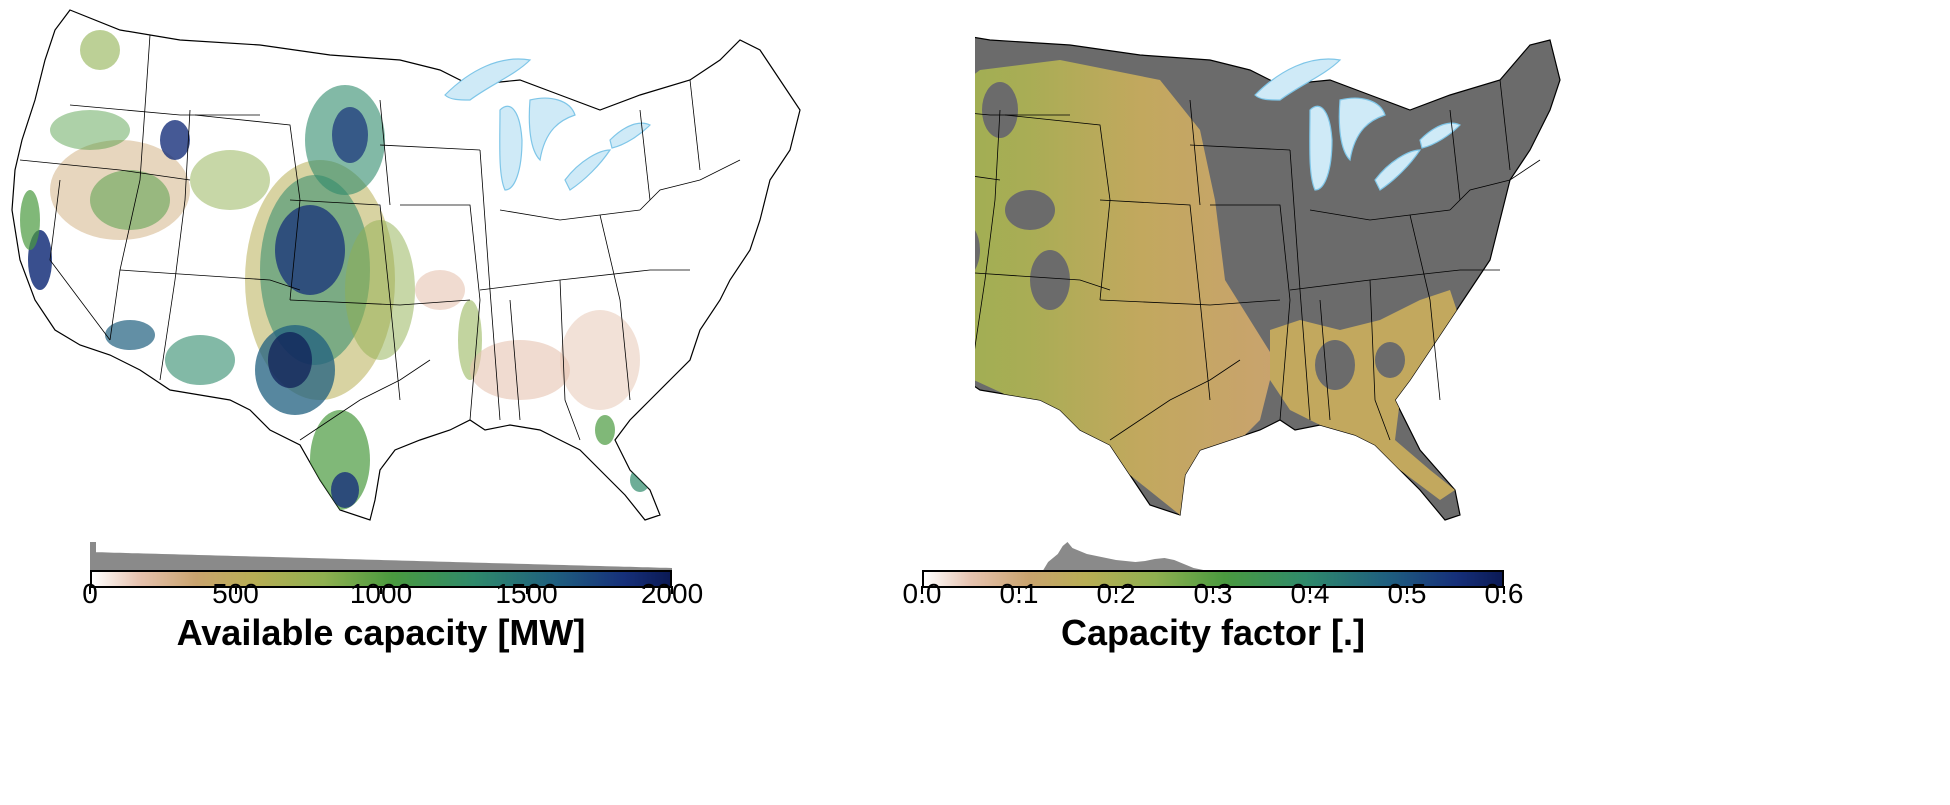 The image size is (1950, 805). I want to click on colorbar-tick-label: 0.2, so click(1116, 593).